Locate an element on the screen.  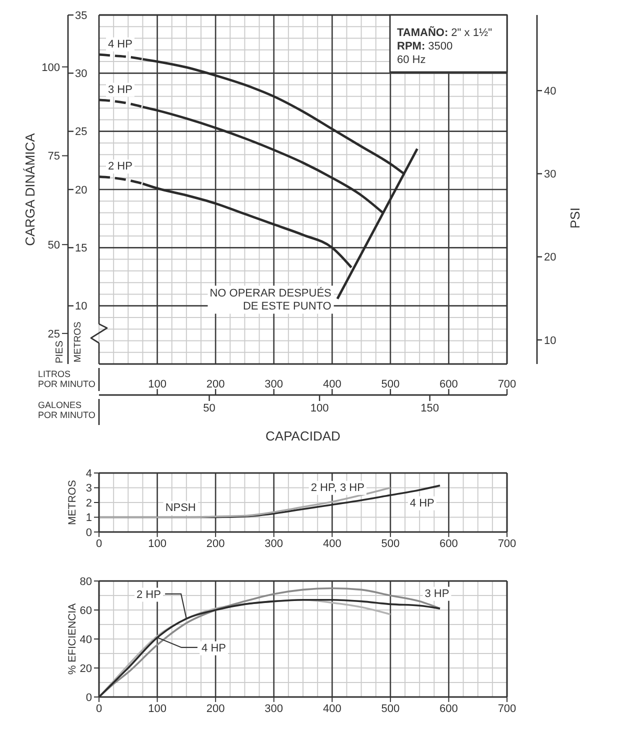
y-tick-label: 2 is located at coordinates (89, 503).